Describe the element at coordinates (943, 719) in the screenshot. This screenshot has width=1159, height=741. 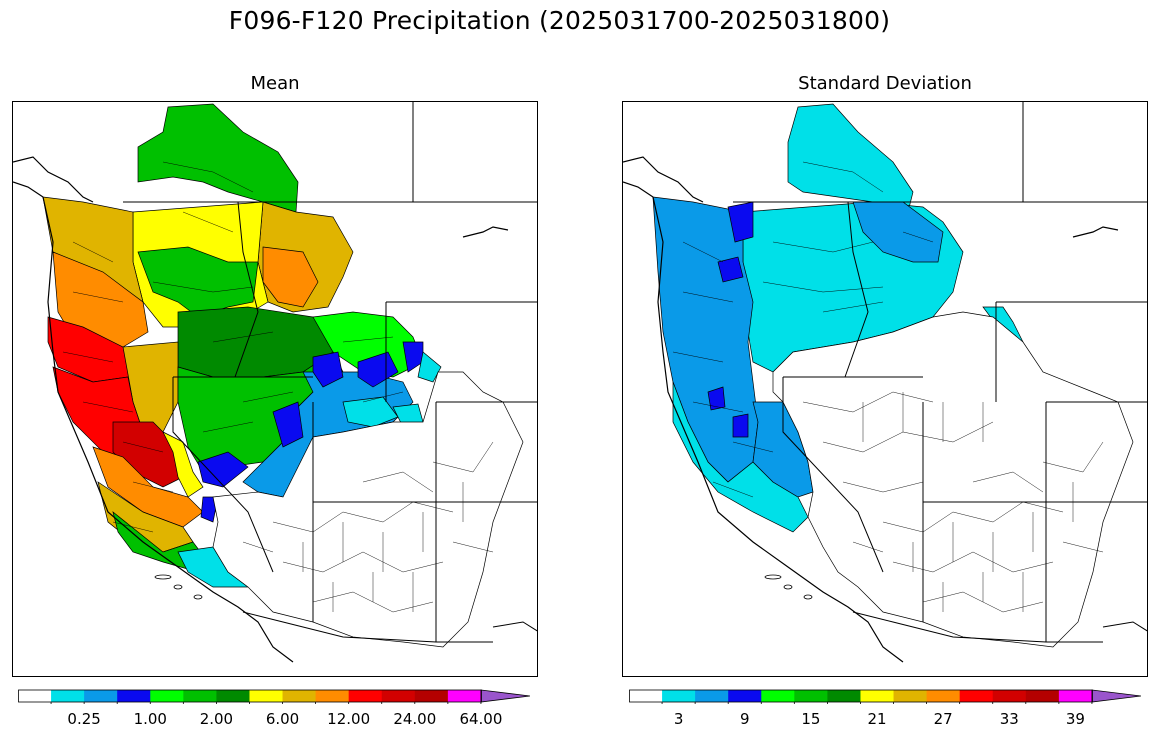
I see `colorbar-tick-label: 27` at that location.